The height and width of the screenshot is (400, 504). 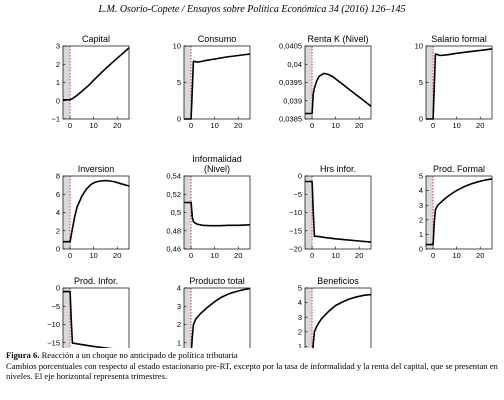 What do you see at coordinates (176, 212) in the screenshot?
I see `y-tick-label: 0,5` at bounding box center [176, 212].